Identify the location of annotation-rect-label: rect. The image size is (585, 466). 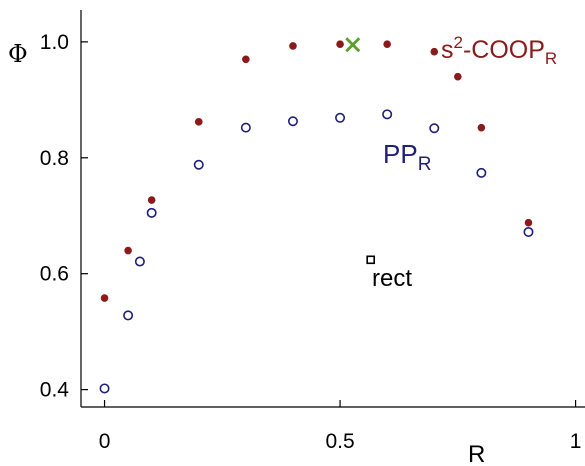
(392, 278).